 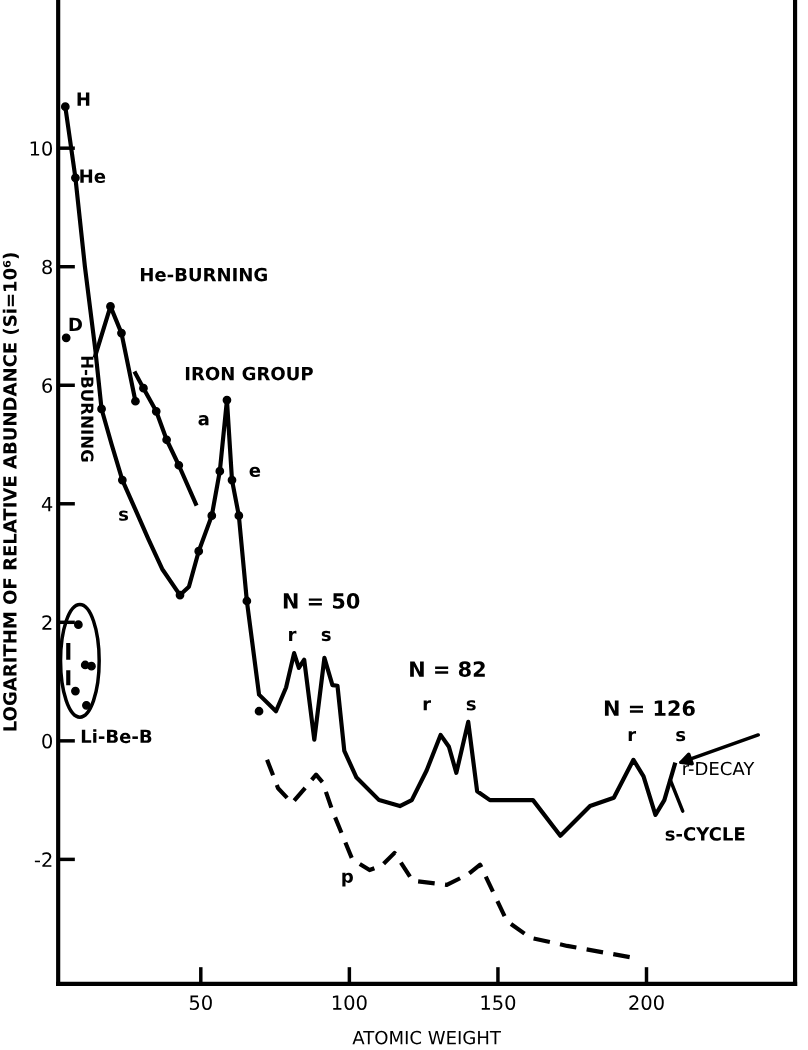 What do you see at coordinates (349, 1003) in the screenshot?
I see `x-tick-label: 100` at bounding box center [349, 1003].